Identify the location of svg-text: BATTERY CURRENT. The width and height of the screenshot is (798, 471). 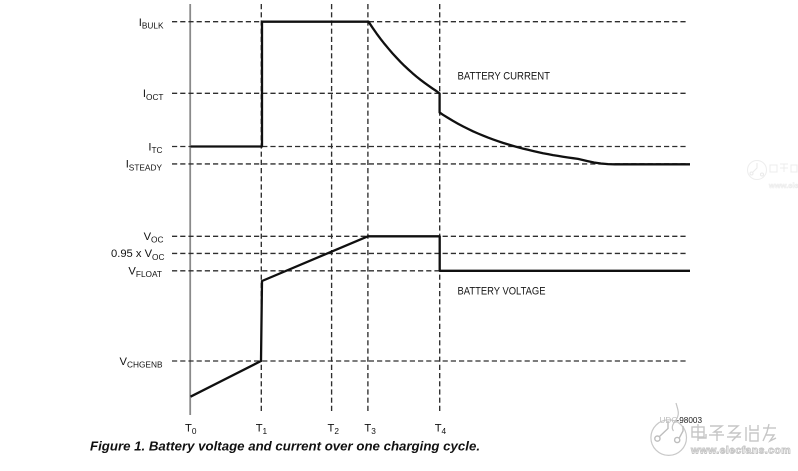
(504, 76).